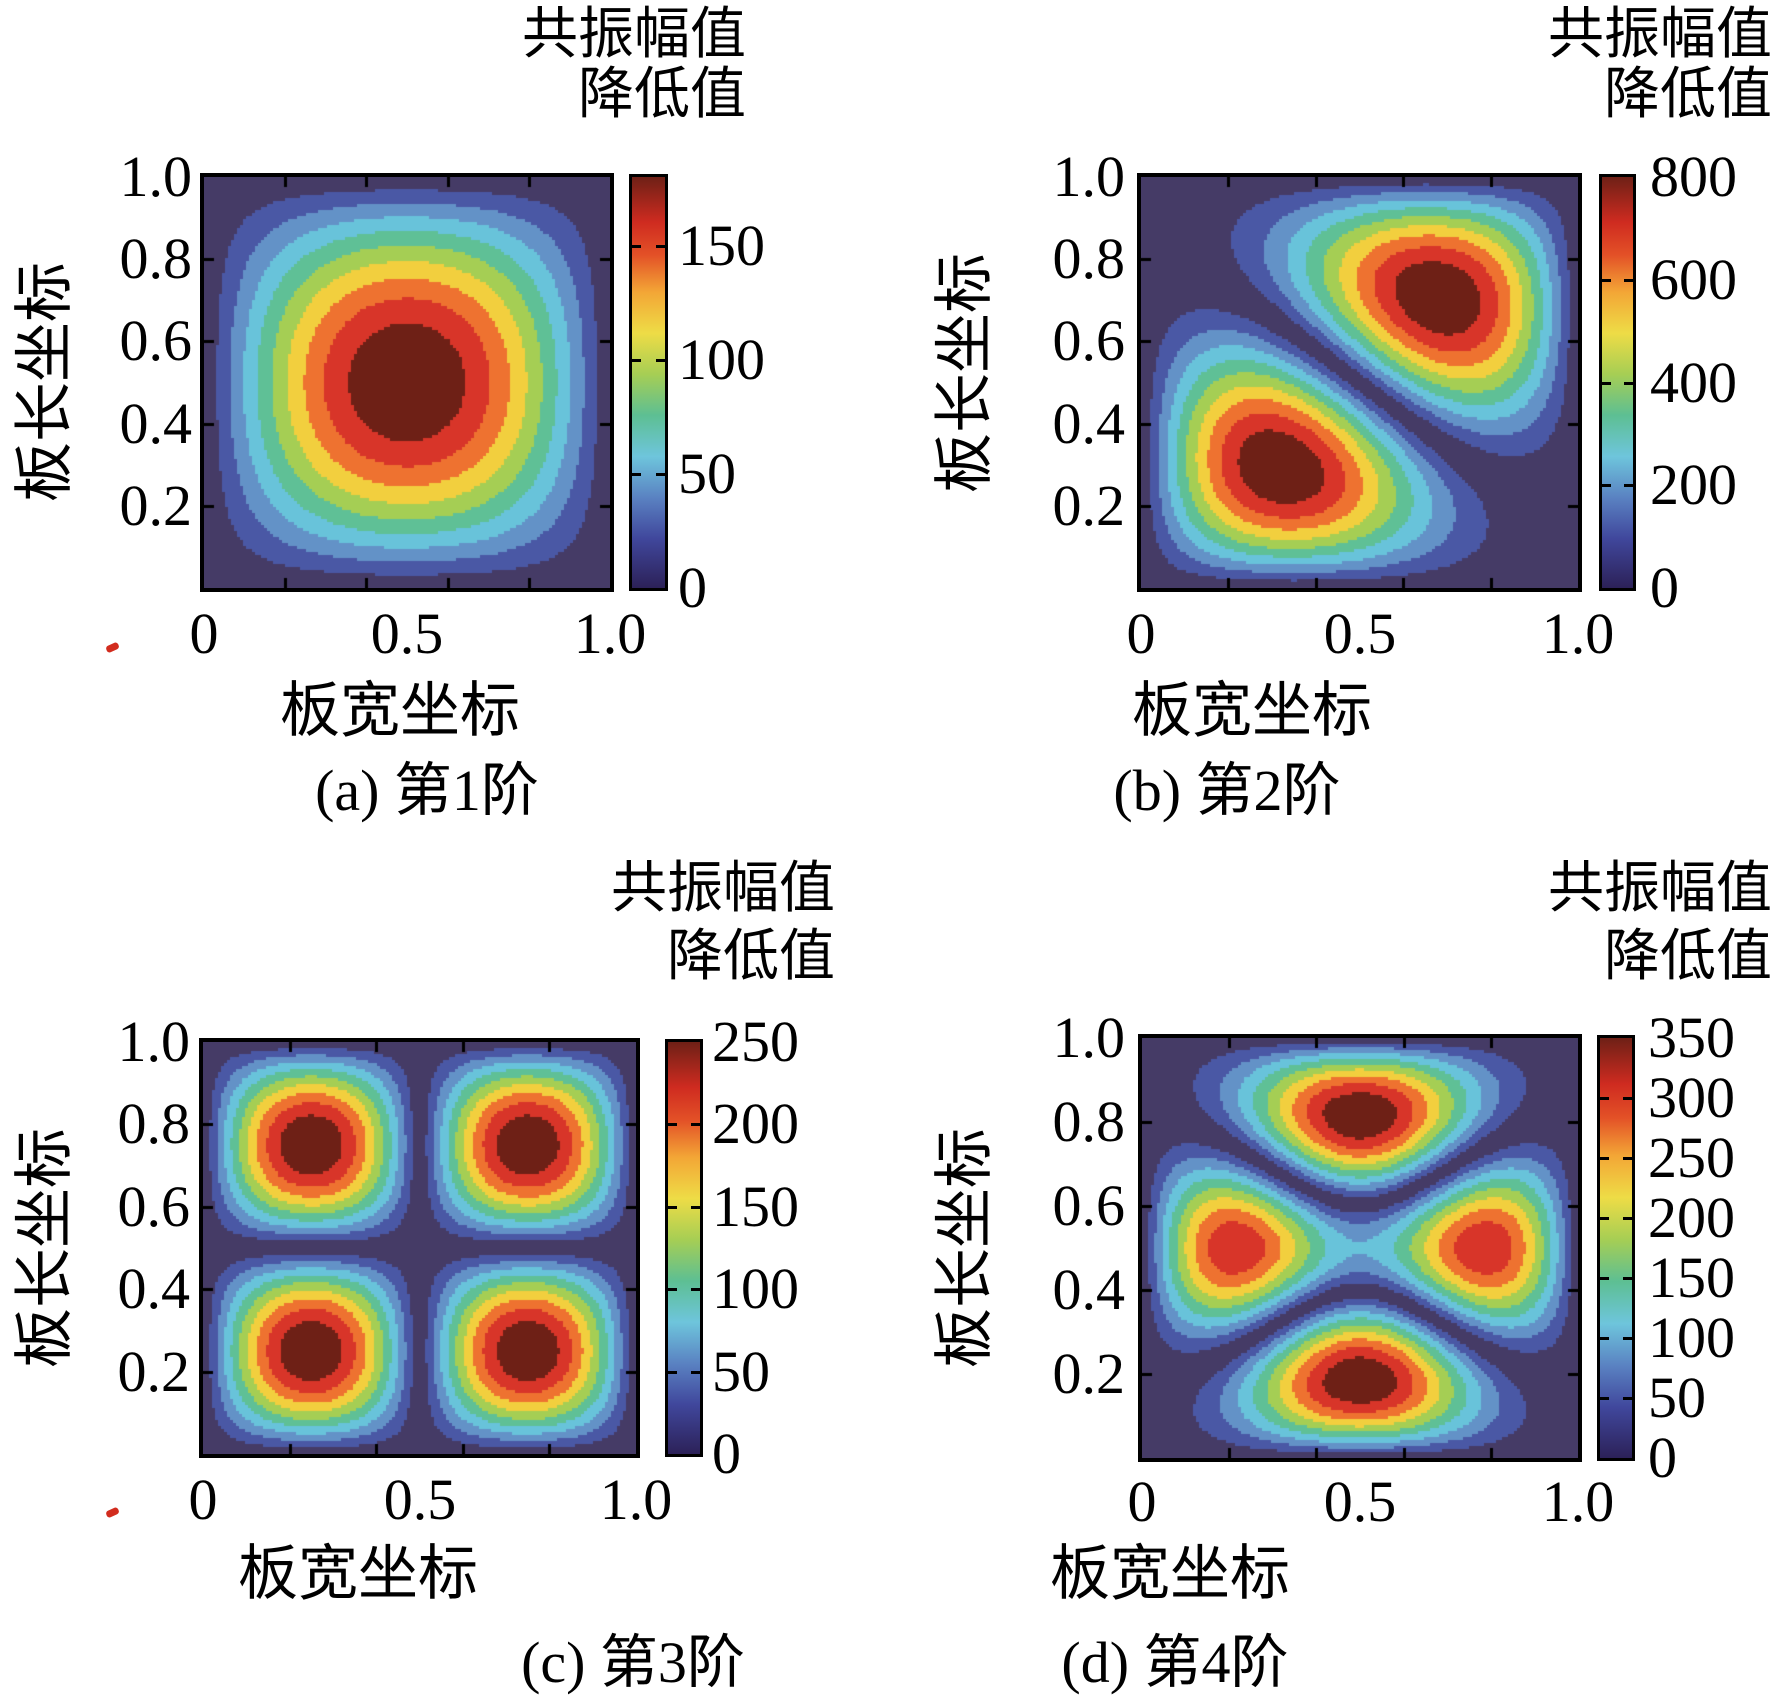  Describe the element at coordinates (965, 1248) in the screenshot. I see `y-axis-label-d: 板长坐标` at that location.